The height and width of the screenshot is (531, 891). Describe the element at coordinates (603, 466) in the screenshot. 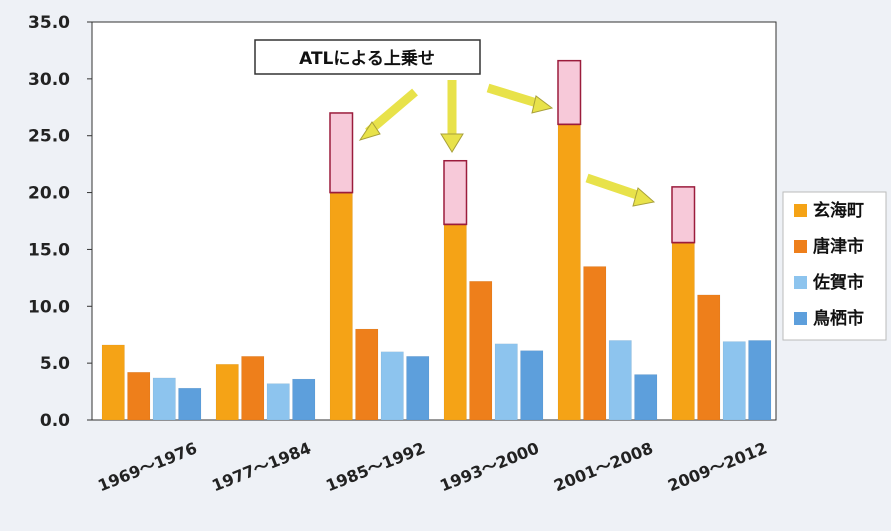

I see `x-category-label: 2001～2008` at that location.